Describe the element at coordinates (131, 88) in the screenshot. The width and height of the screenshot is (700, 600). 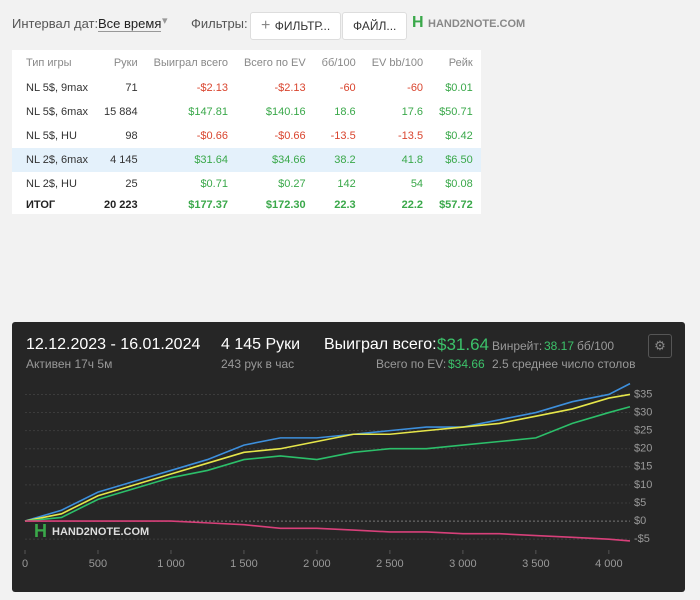
I see `table-cell: 71` at that location.